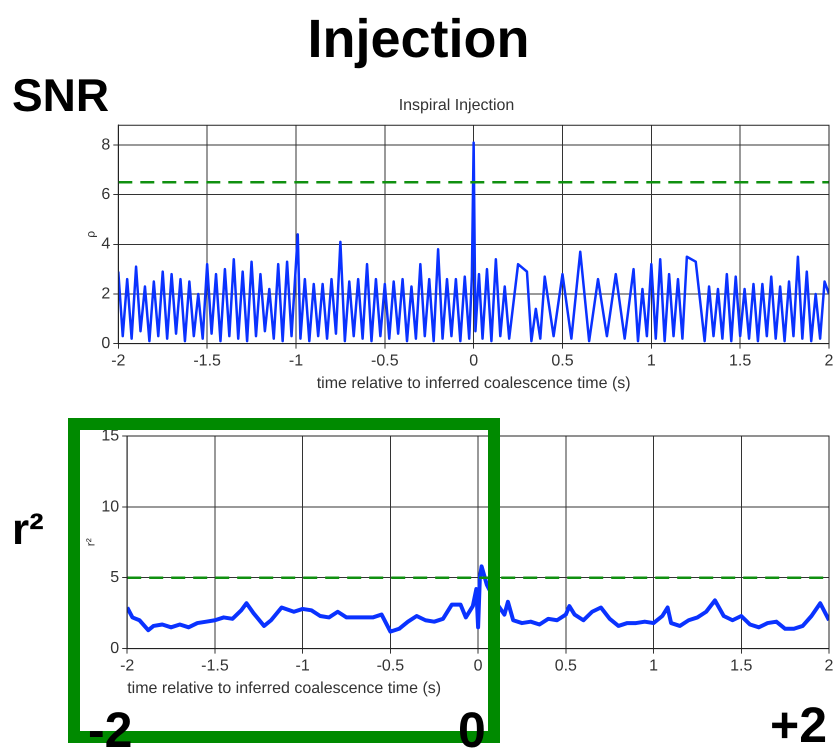 Image resolution: width=837 pixels, height=753 pixels. I want to click on text: SNR, so click(61, 95).